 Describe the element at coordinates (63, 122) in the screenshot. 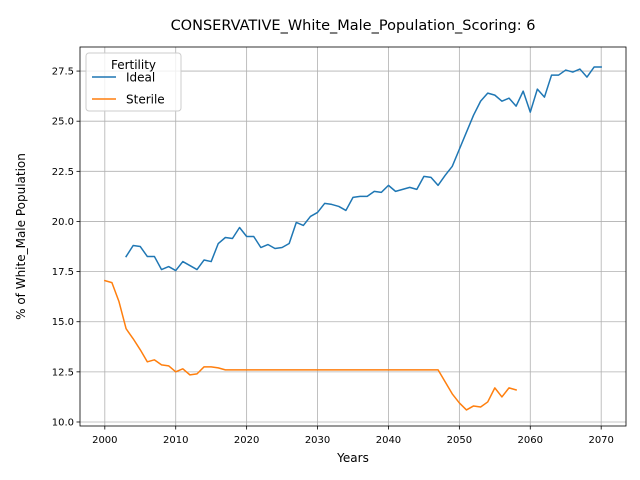

I see `y-tick-label: 25.0` at that location.